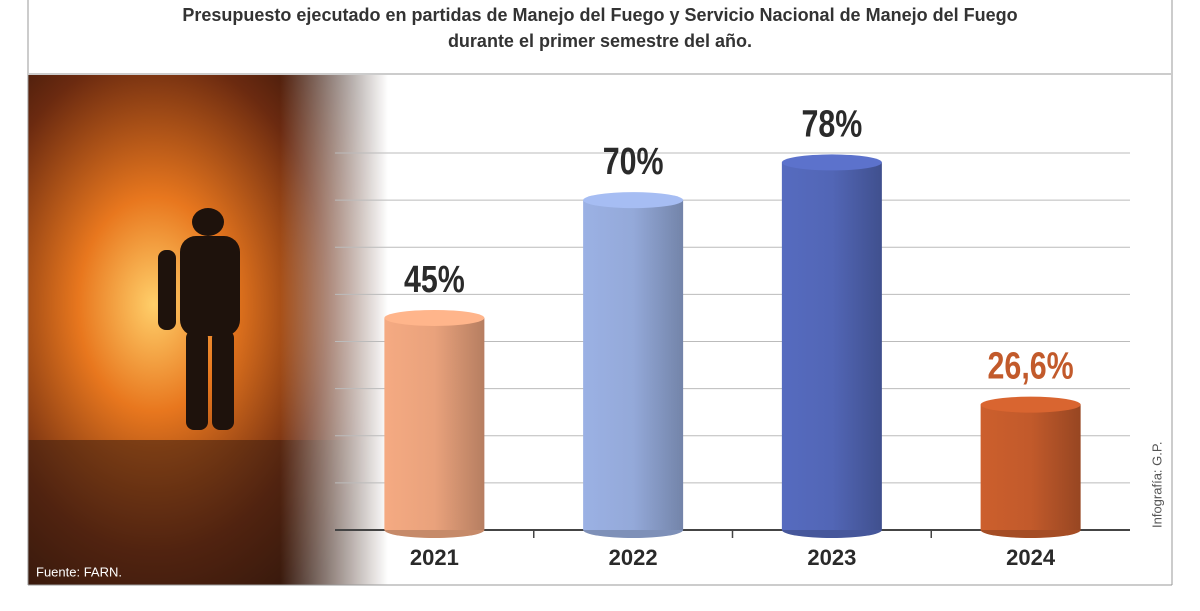 The image size is (1200, 611). What do you see at coordinates (831, 557) in the screenshot?
I see `x-tick-label: 2023` at bounding box center [831, 557].